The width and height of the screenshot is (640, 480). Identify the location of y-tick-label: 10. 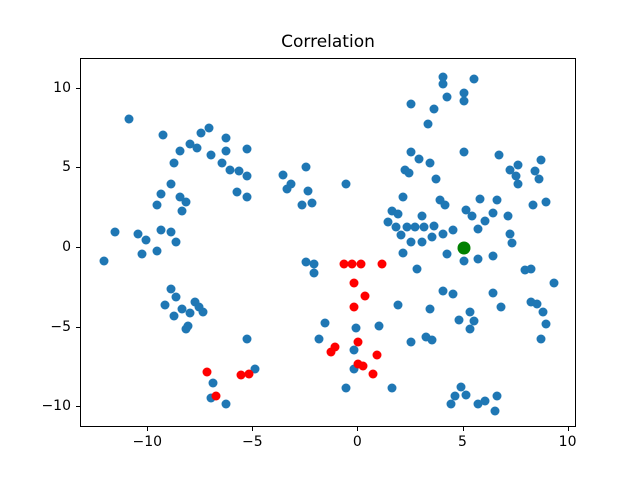
(62, 87).